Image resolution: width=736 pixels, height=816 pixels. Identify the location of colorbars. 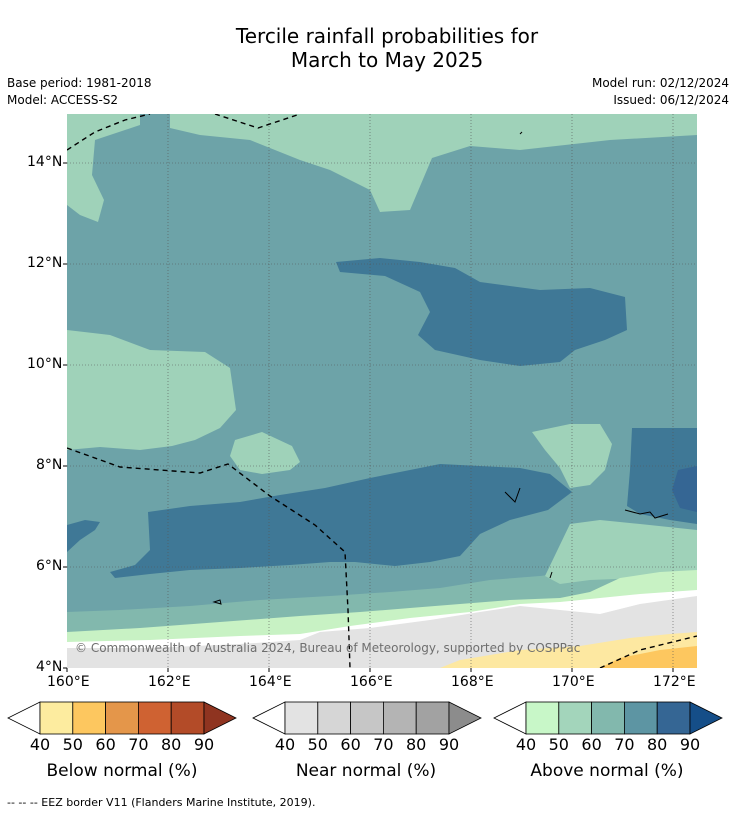
(365, 718).